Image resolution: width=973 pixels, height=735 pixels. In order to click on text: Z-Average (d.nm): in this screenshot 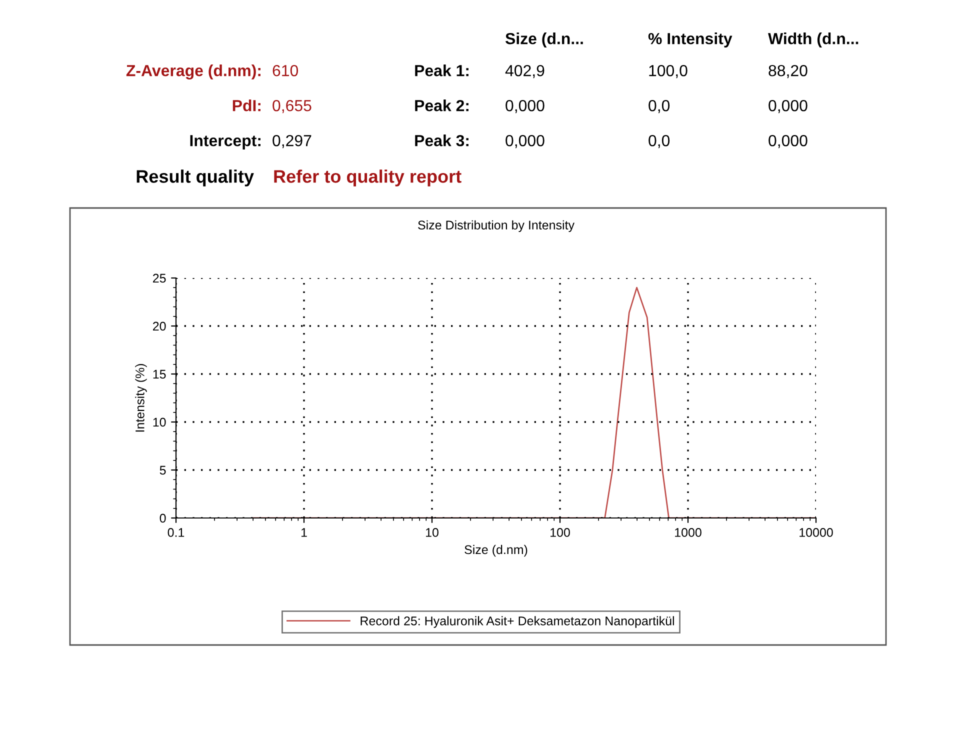, I will do `click(193, 72)`.